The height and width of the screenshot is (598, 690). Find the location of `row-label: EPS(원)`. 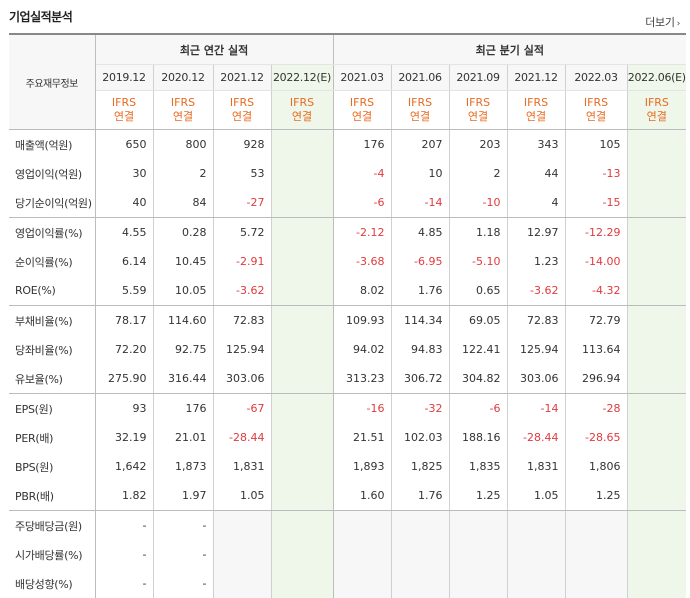

row-label: EPS(원) is located at coordinates (52, 408).